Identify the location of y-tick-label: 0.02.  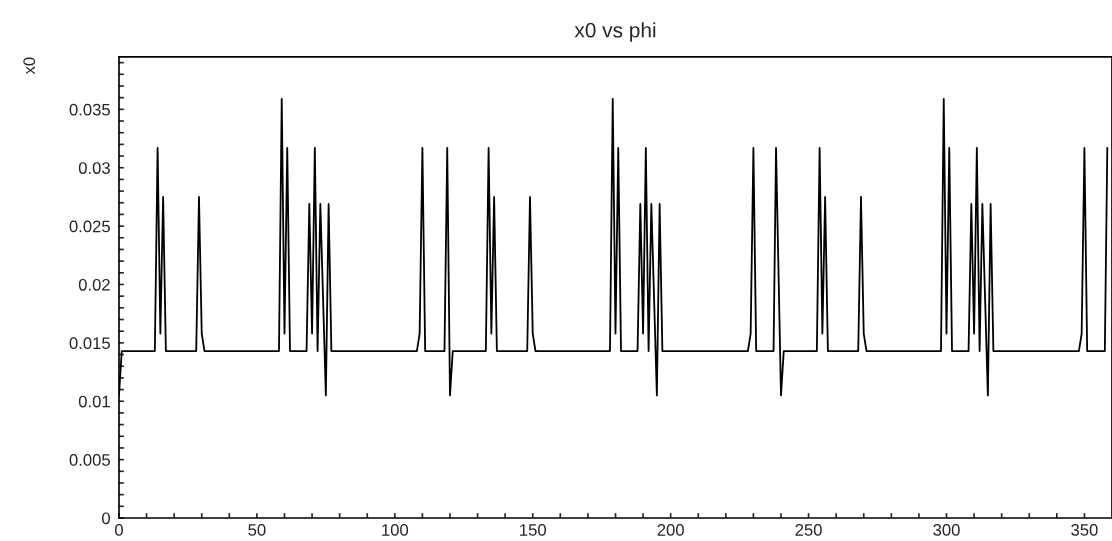
(94, 284).